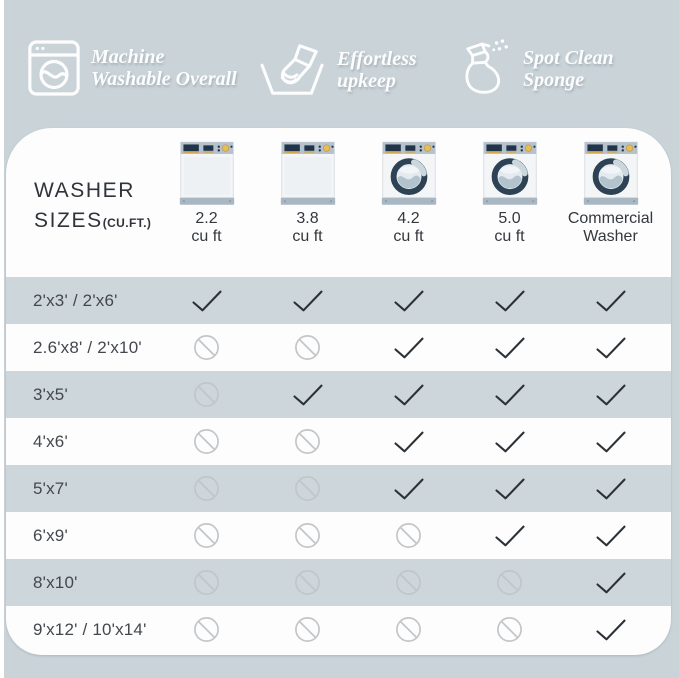  Describe the element at coordinates (292, 69) in the screenshot. I see `hand-wash-icon` at that location.